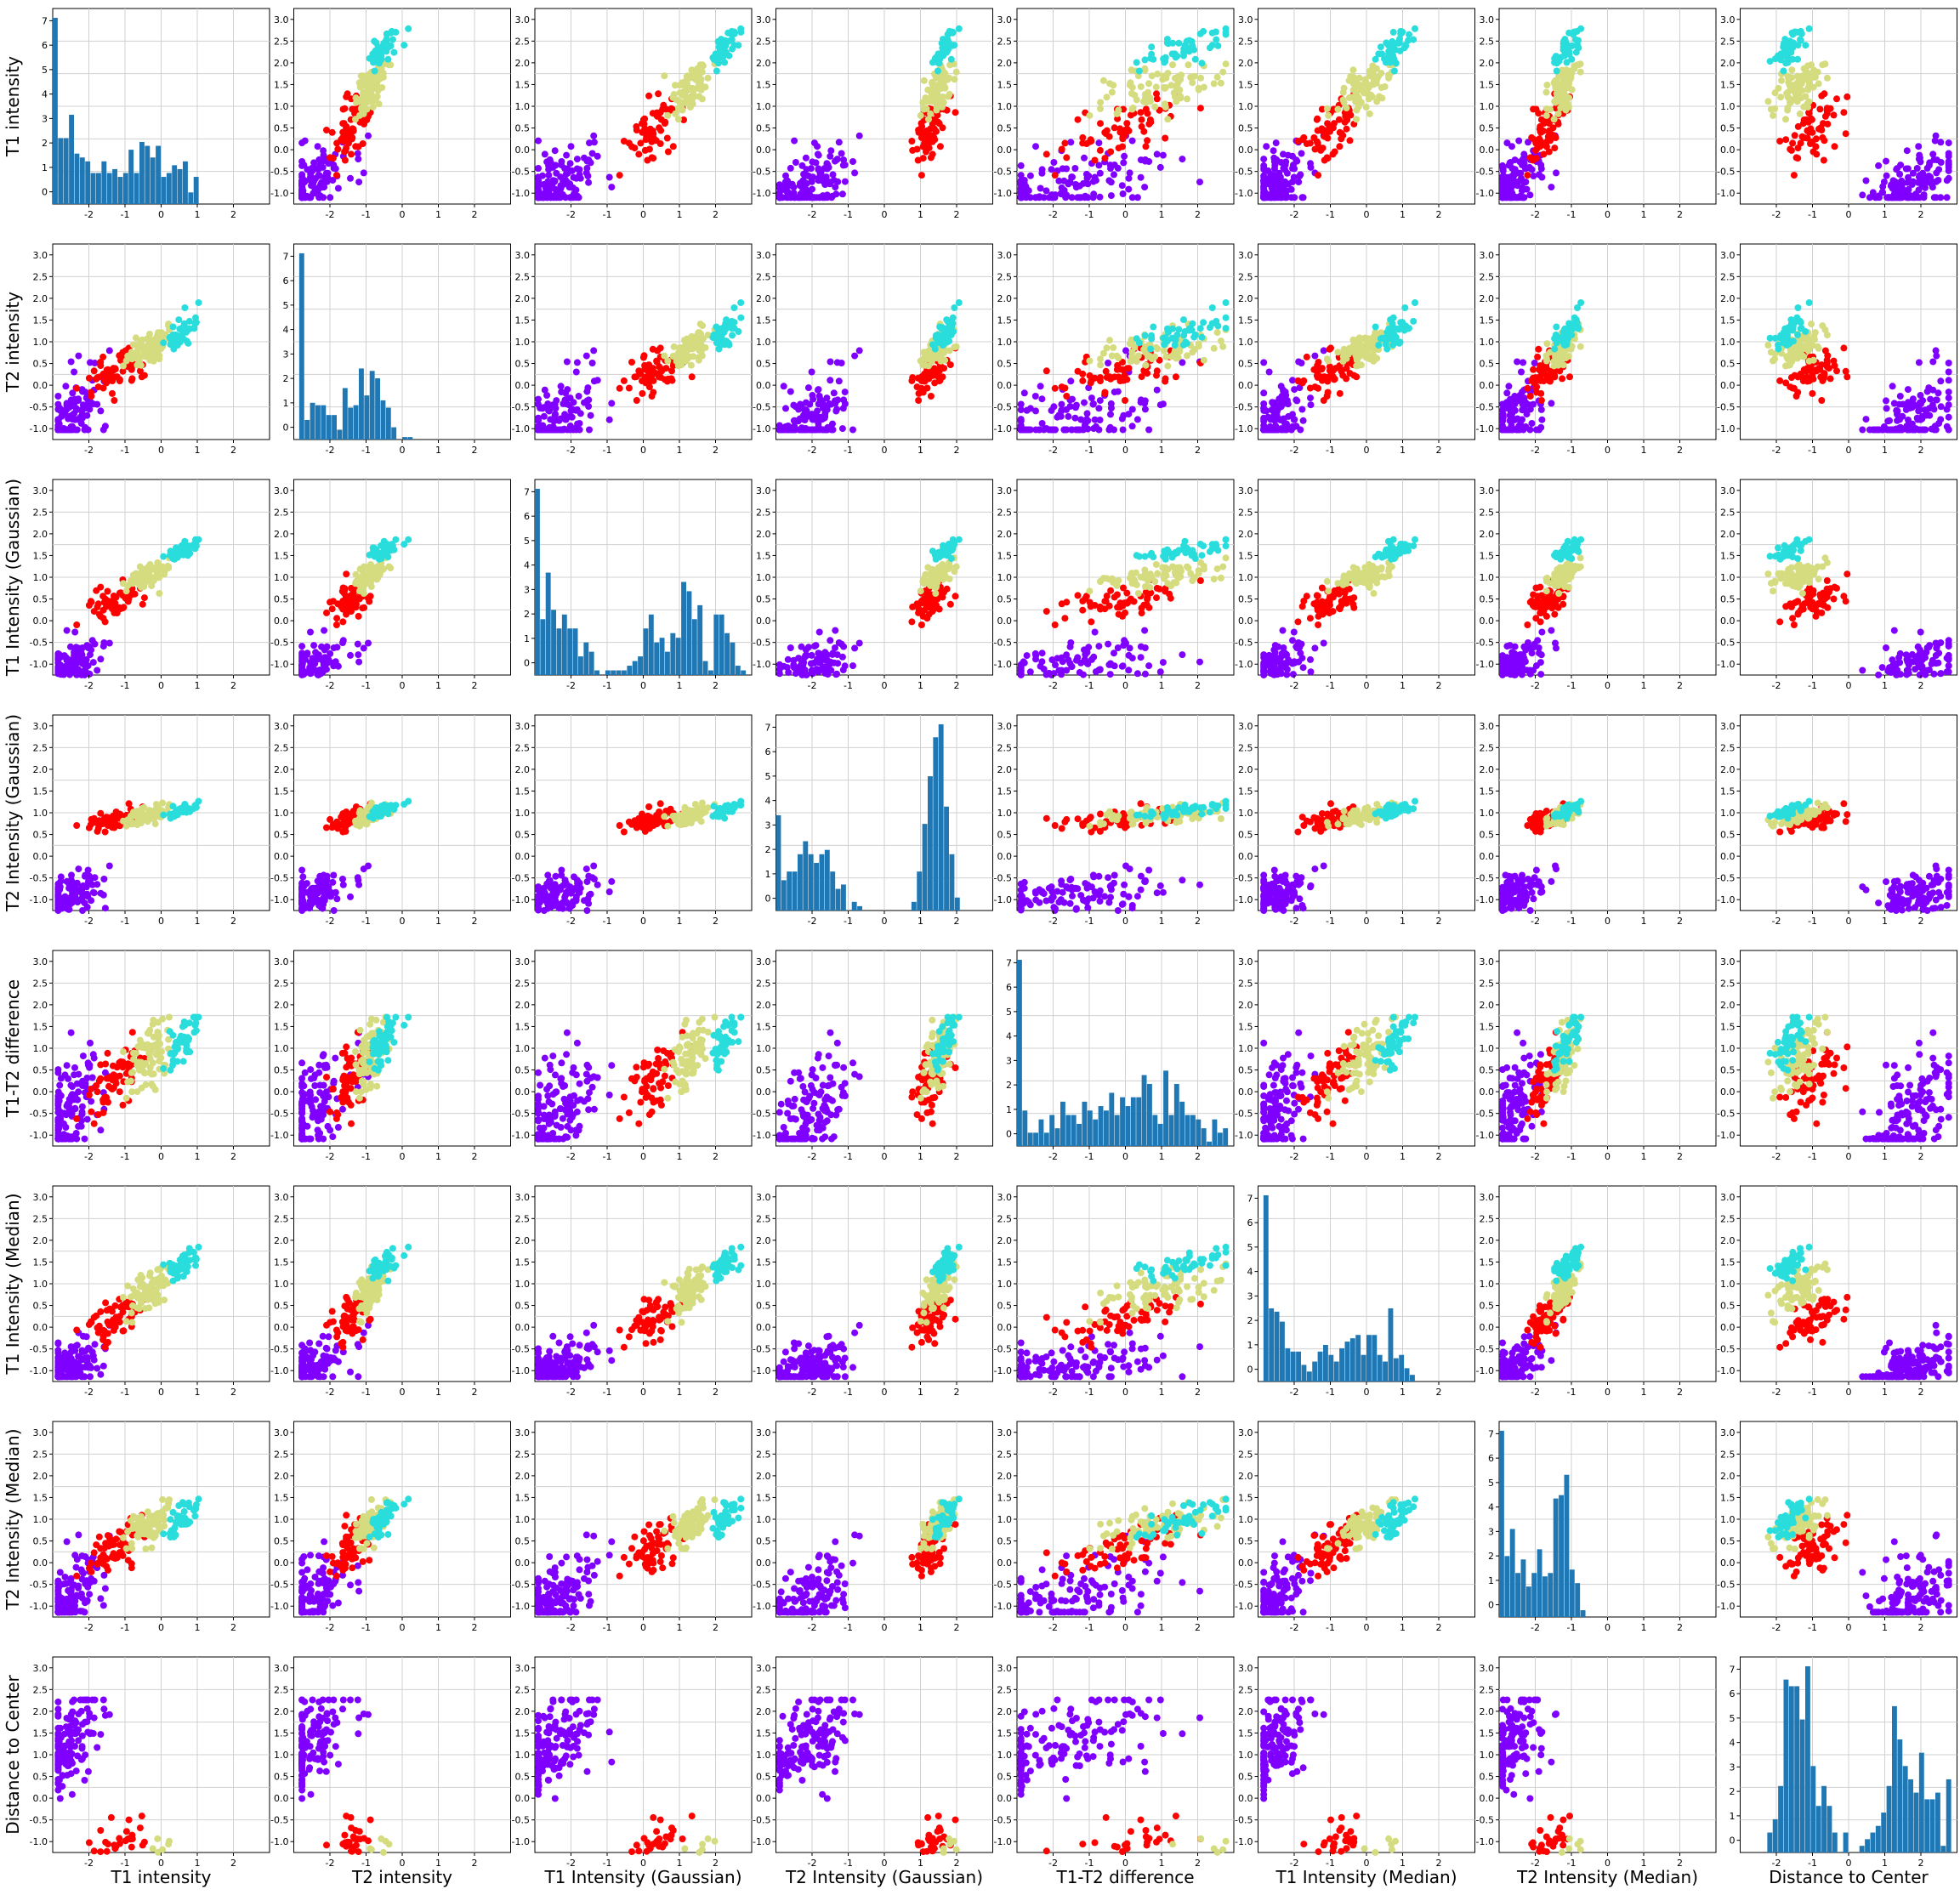  Describe the element at coordinates (1005, 150) in the screenshot. I see `y-tick-label: 0.0` at that location.